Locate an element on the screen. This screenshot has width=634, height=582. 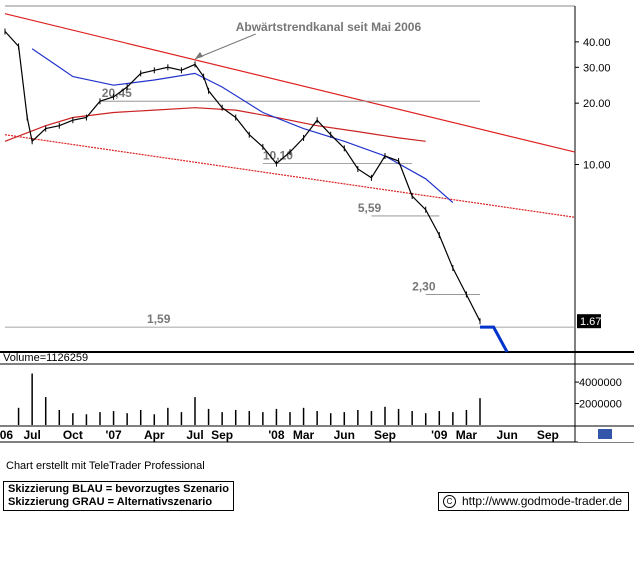
x-tick-label: Oct is located at coordinates (73, 435).